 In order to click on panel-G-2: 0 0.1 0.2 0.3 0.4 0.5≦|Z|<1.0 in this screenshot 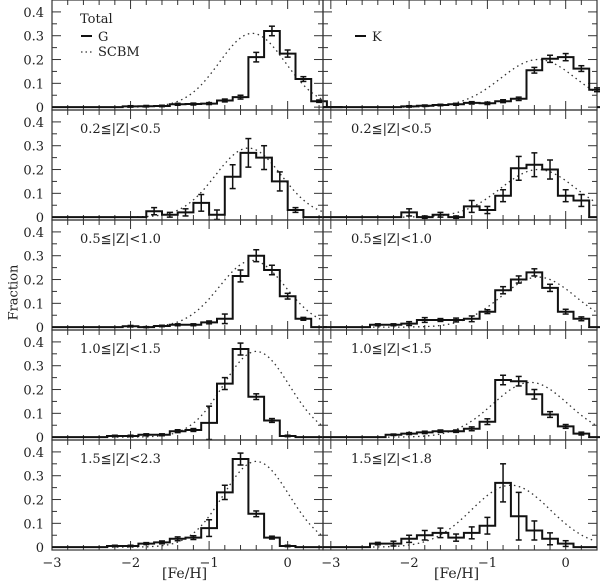, I will do `click(175, 277)`.